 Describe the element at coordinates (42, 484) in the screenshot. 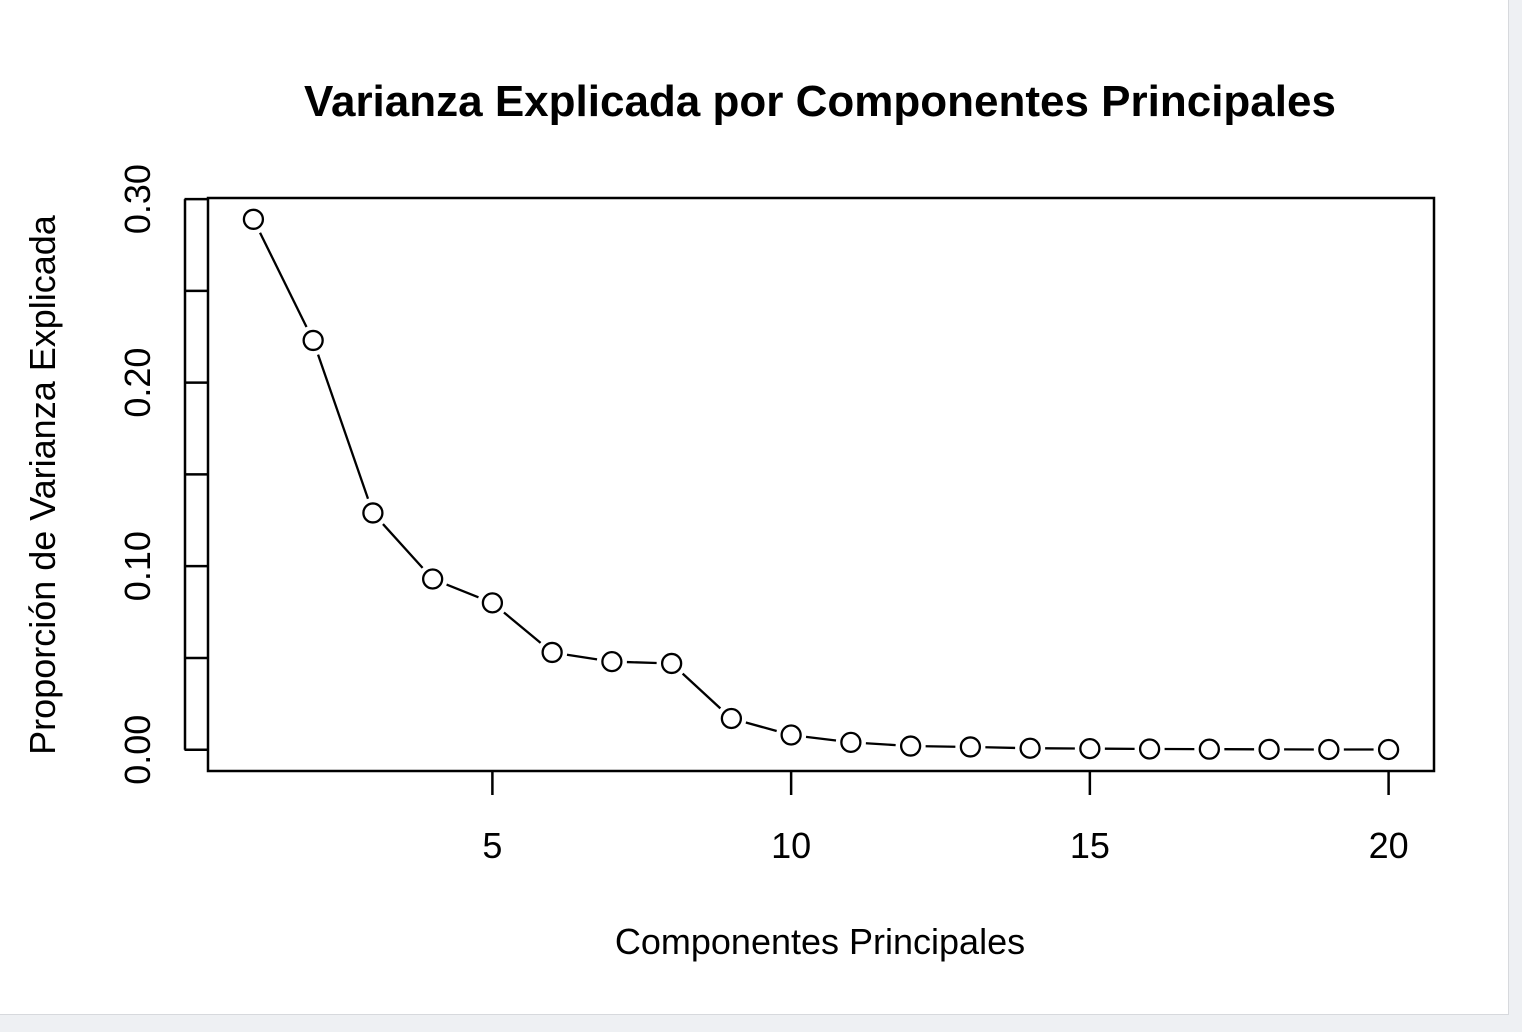

I see `y-axis-label: Proporción de Varianza Explicada` at that location.